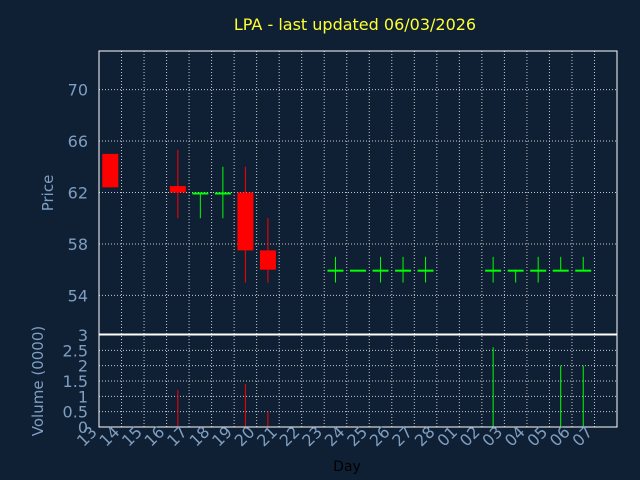 The image size is (640, 480). What do you see at coordinates (75, 350) in the screenshot?
I see `volume-tick-label: 2.5` at bounding box center [75, 350].